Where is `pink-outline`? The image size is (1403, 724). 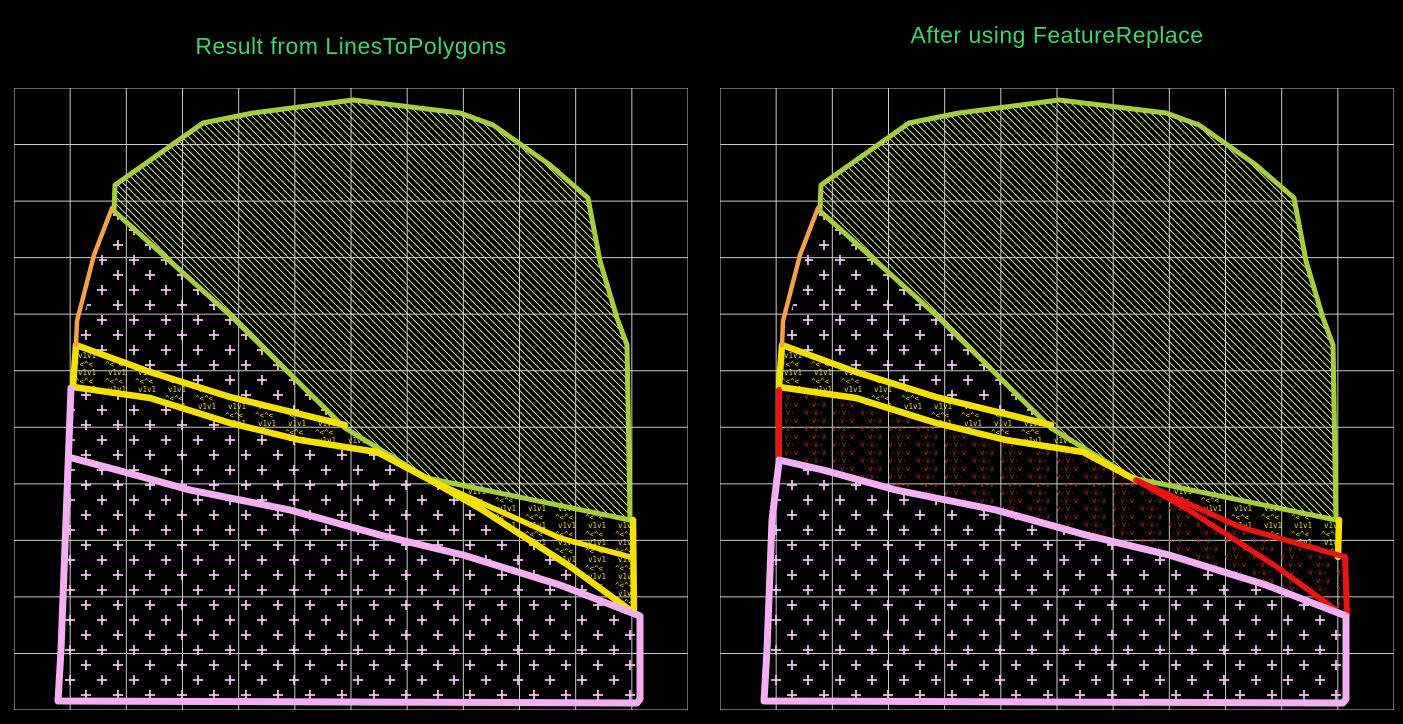
pink-outline is located at coordinates (1055, 582).